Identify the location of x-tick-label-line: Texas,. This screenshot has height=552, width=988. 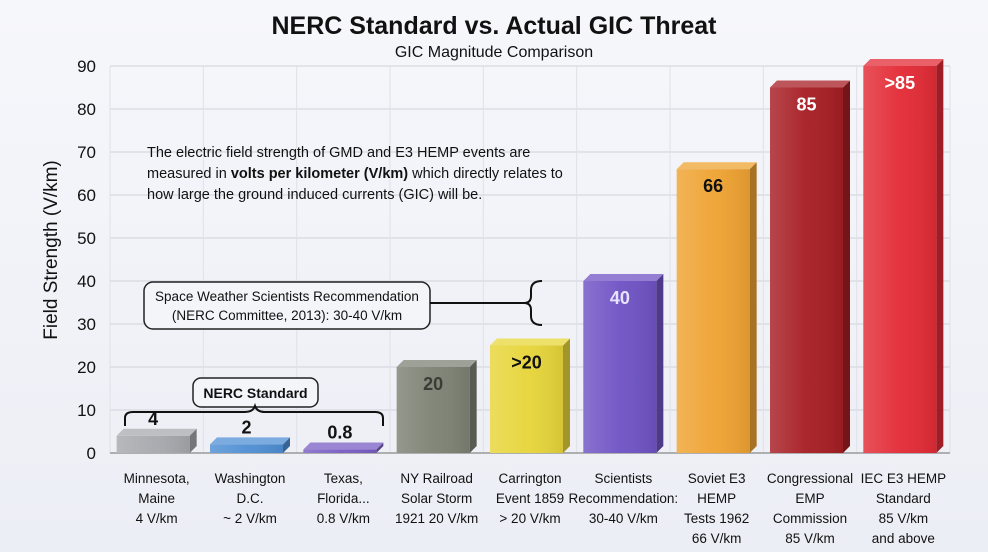
(343, 478).